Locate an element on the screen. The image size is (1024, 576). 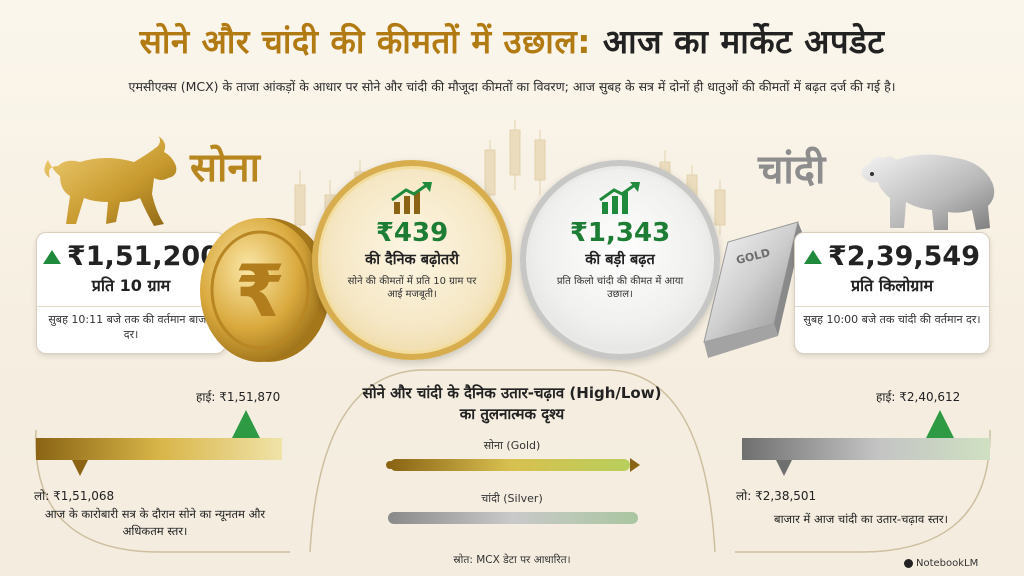
silver-note: सुबह 10:00 बजे तक चांदी की वर्तमान दर। is located at coordinates (892, 317).